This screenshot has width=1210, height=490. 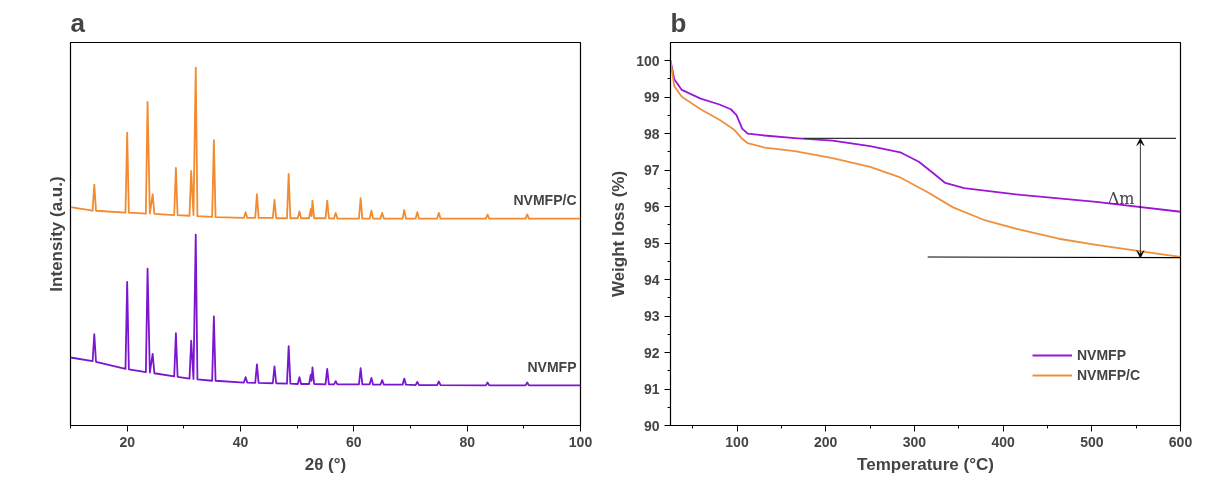 What do you see at coordinates (651, 389) in the screenshot?
I see `y-tick-label: 91` at bounding box center [651, 389].